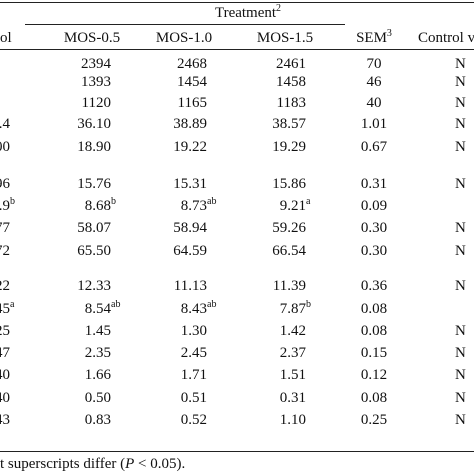  I want to click on cell-mos-1-5: 66.54, so click(289, 251).